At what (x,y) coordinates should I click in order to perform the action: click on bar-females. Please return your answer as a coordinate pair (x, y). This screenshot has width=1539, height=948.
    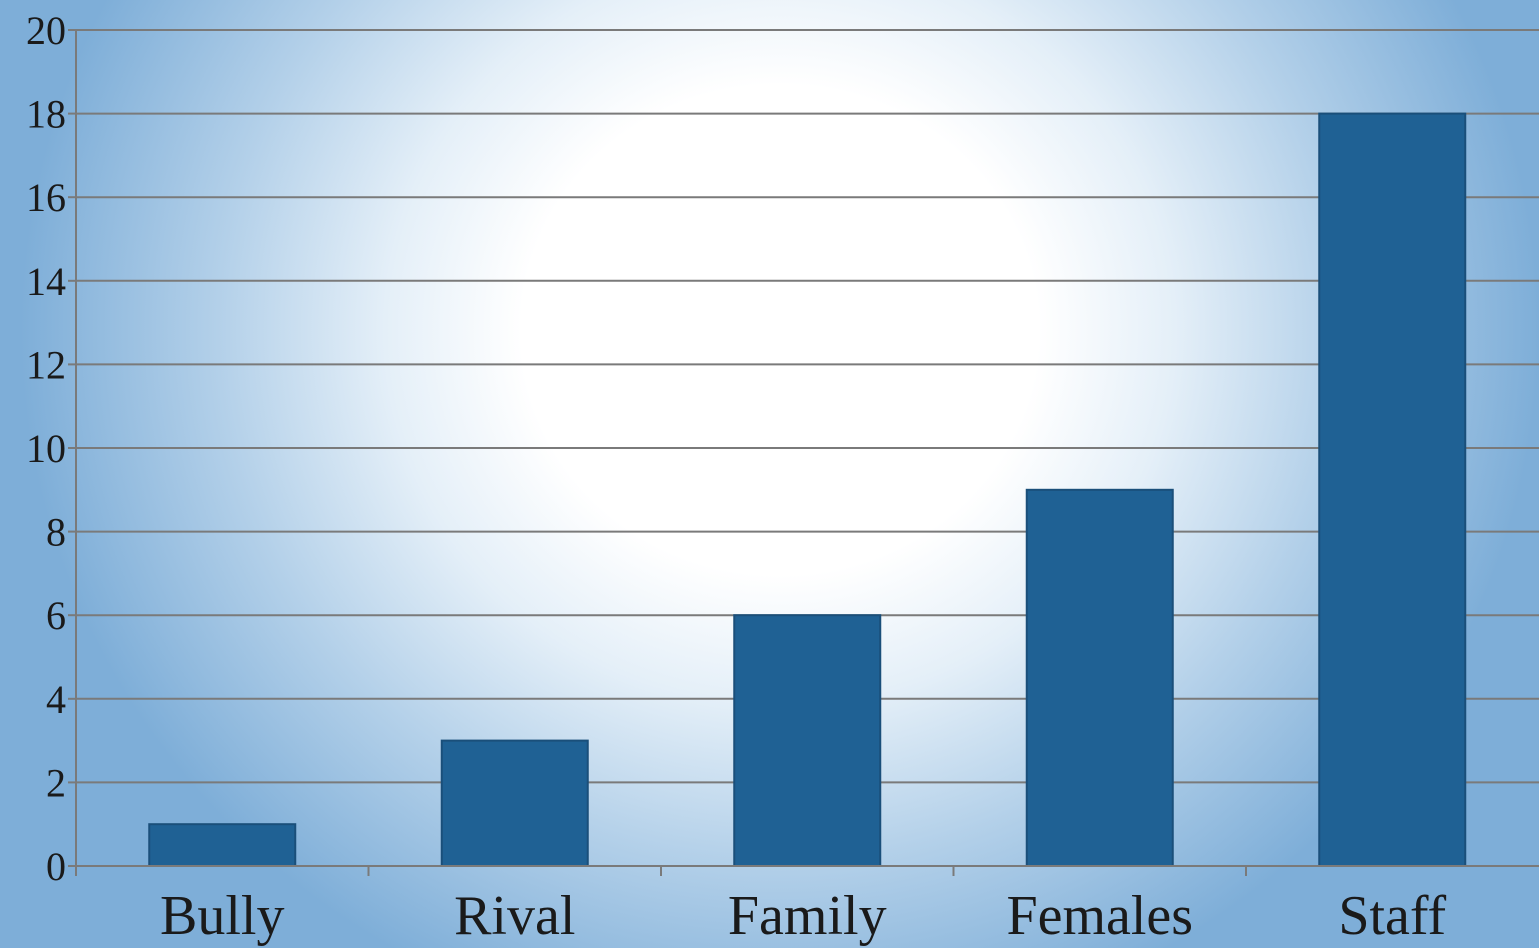
    Looking at the image, I should click on (1099, 677).